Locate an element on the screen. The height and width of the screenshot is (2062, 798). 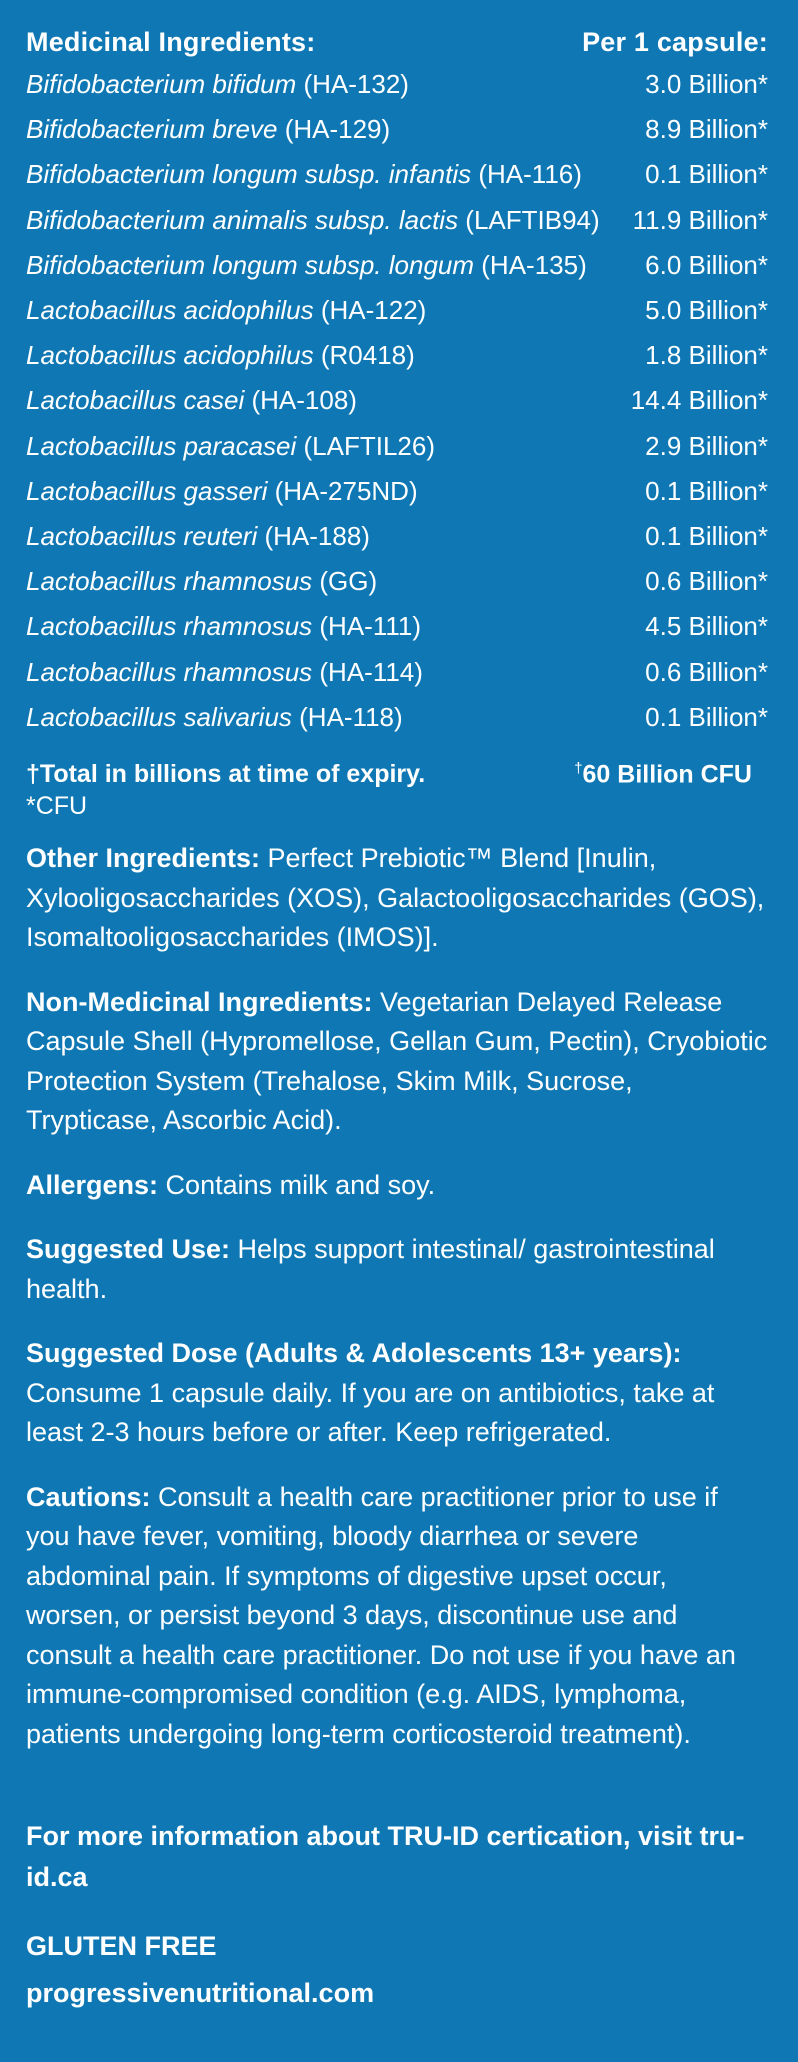
website-link: progressivenutritional.com is located at coordinates (200, 1993).